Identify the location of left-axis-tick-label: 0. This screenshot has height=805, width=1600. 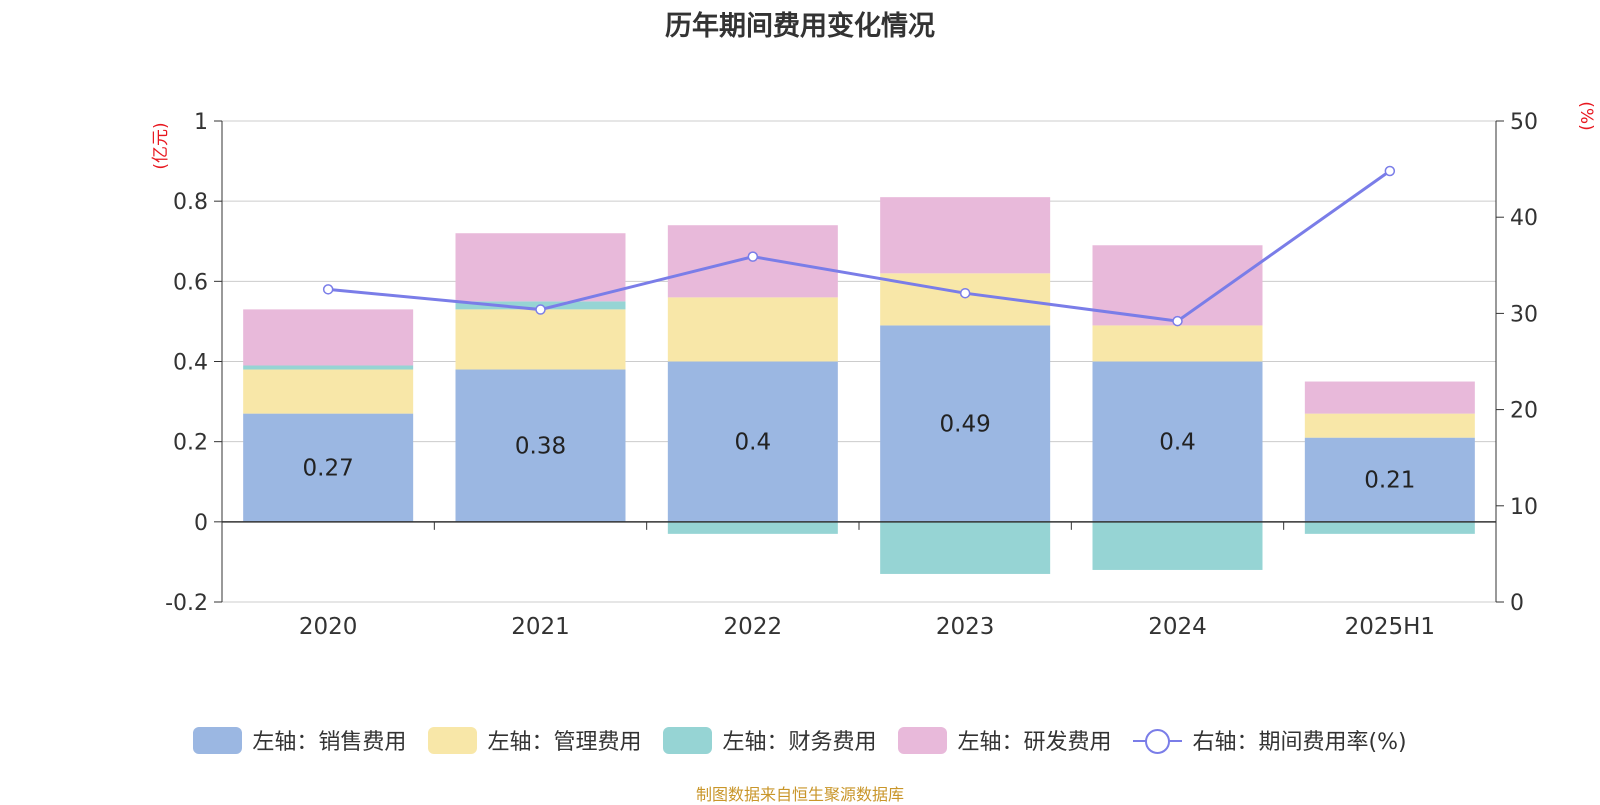
(201, 523).